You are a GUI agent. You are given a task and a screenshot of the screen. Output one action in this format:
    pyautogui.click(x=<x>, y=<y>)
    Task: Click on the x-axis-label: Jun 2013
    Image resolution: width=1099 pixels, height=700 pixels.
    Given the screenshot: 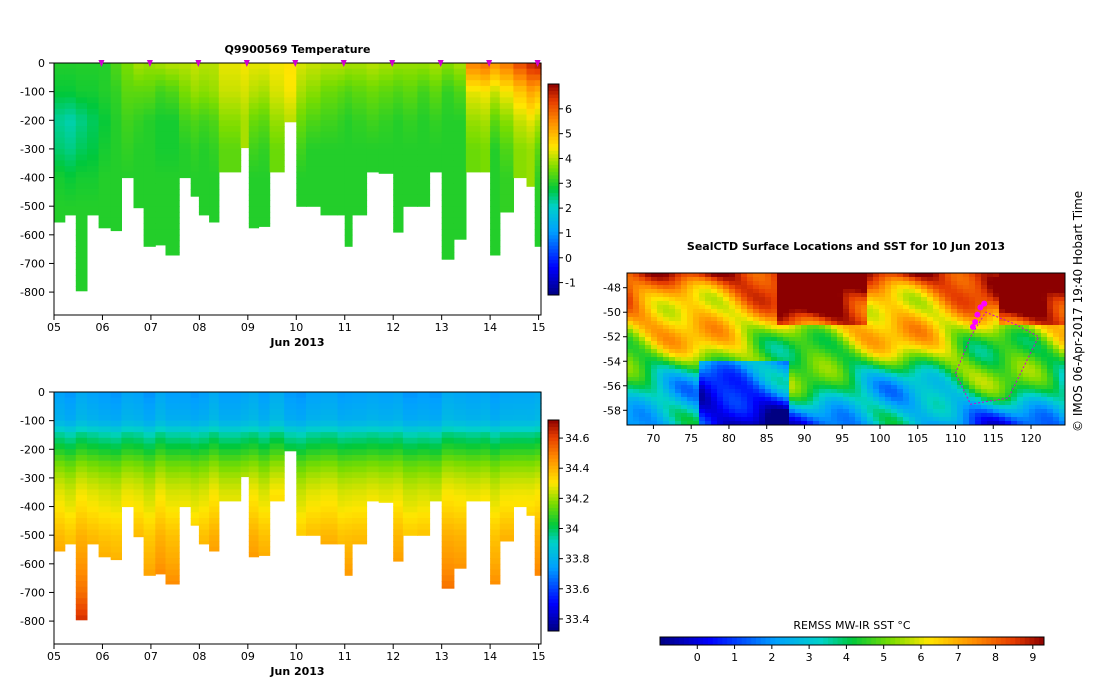 What is the action you would take?
    pyautogui.click(x=296, y=342)
    